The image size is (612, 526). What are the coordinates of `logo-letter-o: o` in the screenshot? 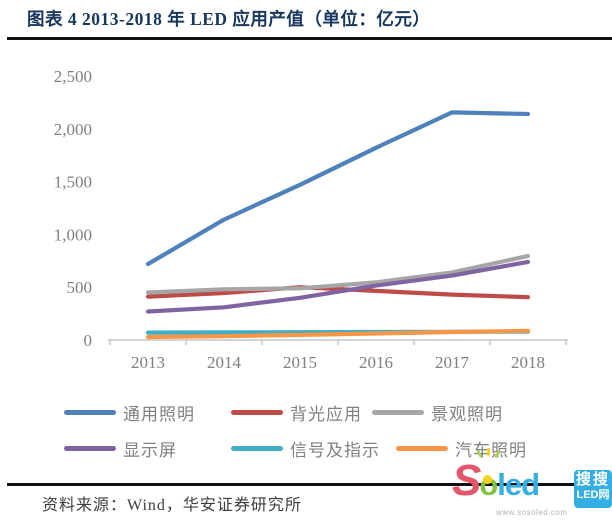 It's located at (488, 484).